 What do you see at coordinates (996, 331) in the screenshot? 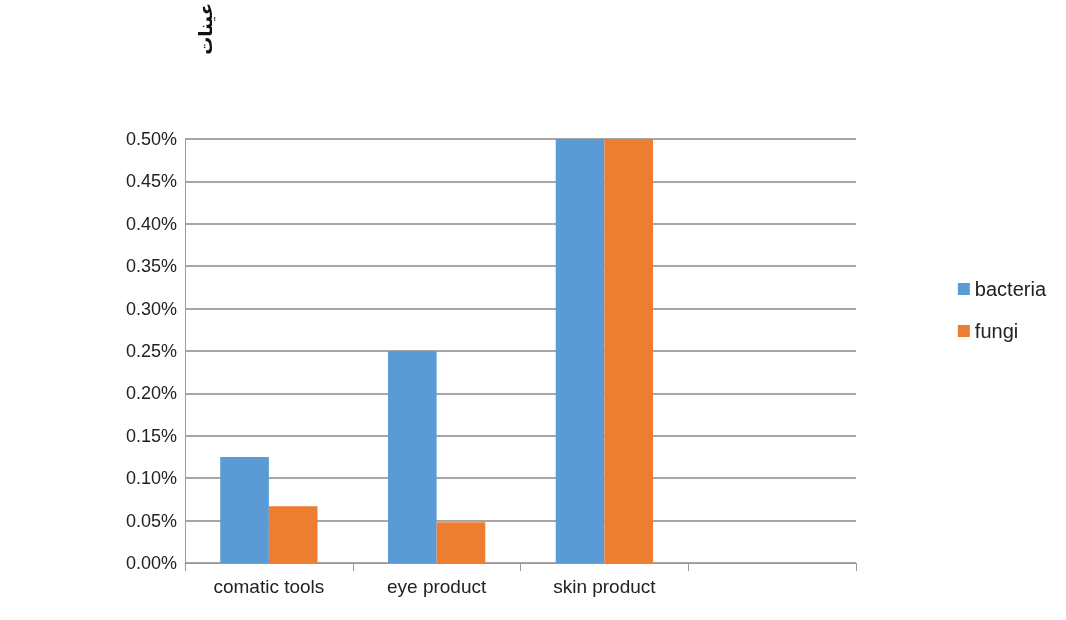
I see `legend-label: fungi` at bounding box center [996, 331].